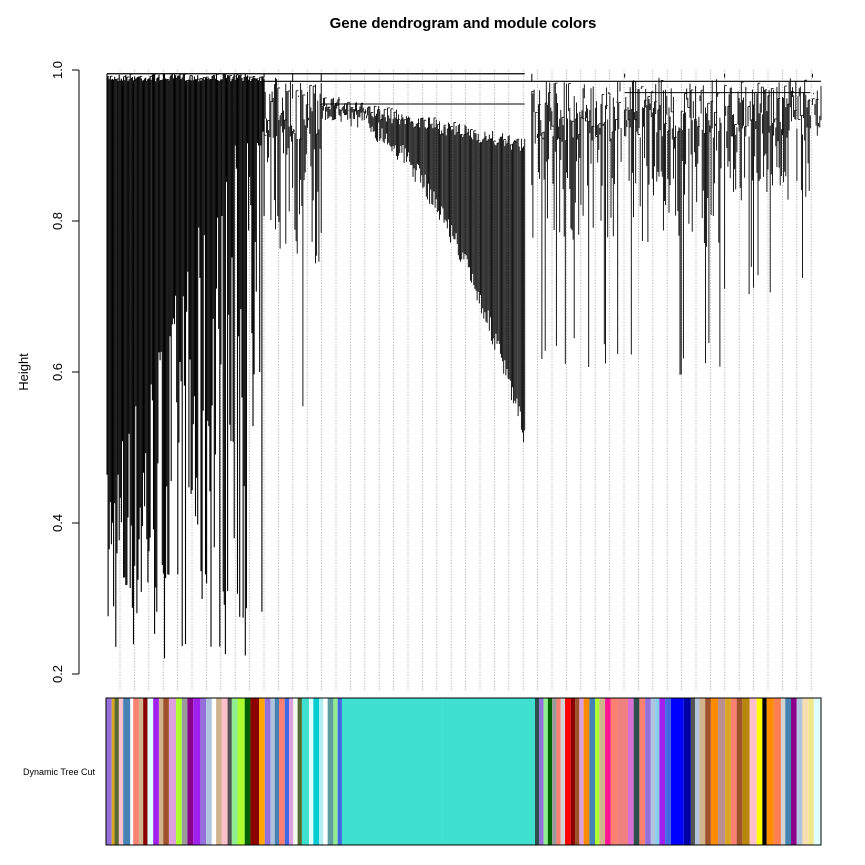  Describe the element at coordinates (764, 771) in the screenshot. I see `module-color-segment-black` at that location.